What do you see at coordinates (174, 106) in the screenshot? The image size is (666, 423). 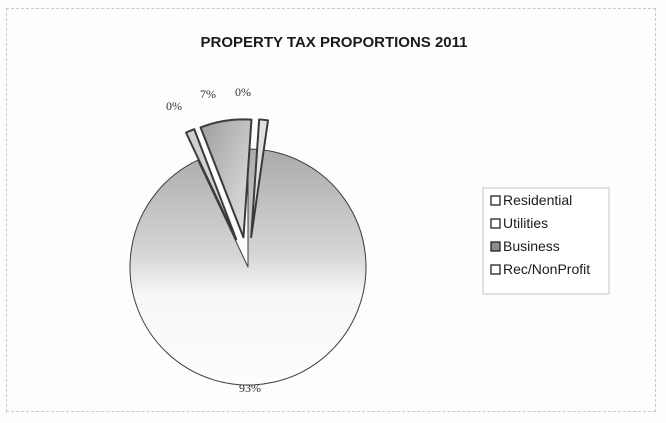 I see `data-label-utilities: 0%` at bounding box center [174, 106].